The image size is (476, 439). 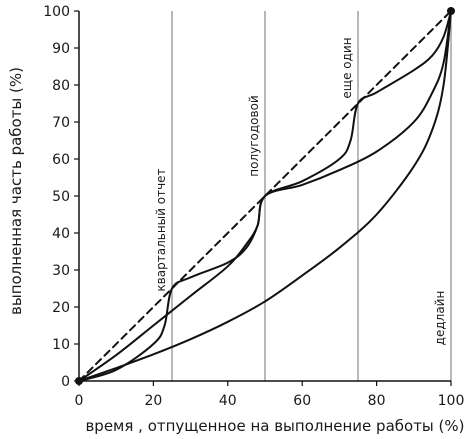 I want to click on y-tick-label: 10, so click(x=61, y=345).